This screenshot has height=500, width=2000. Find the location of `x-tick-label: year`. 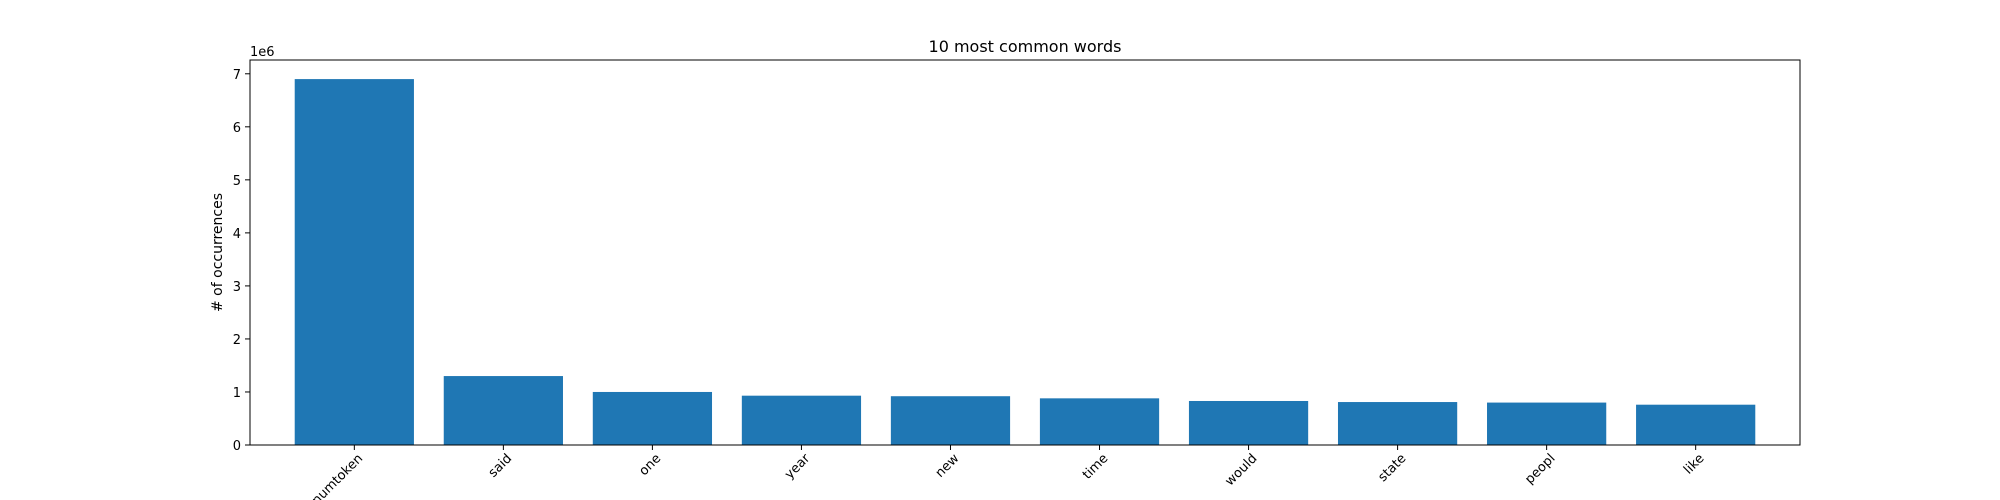

x-tick-label: year is located at coordinates (798, 467).